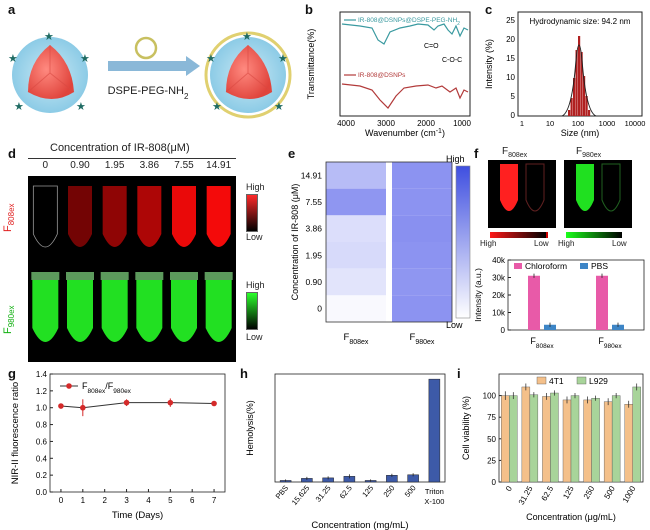  I want to click on heatmap-y-tick: 0, so click(319, 309).